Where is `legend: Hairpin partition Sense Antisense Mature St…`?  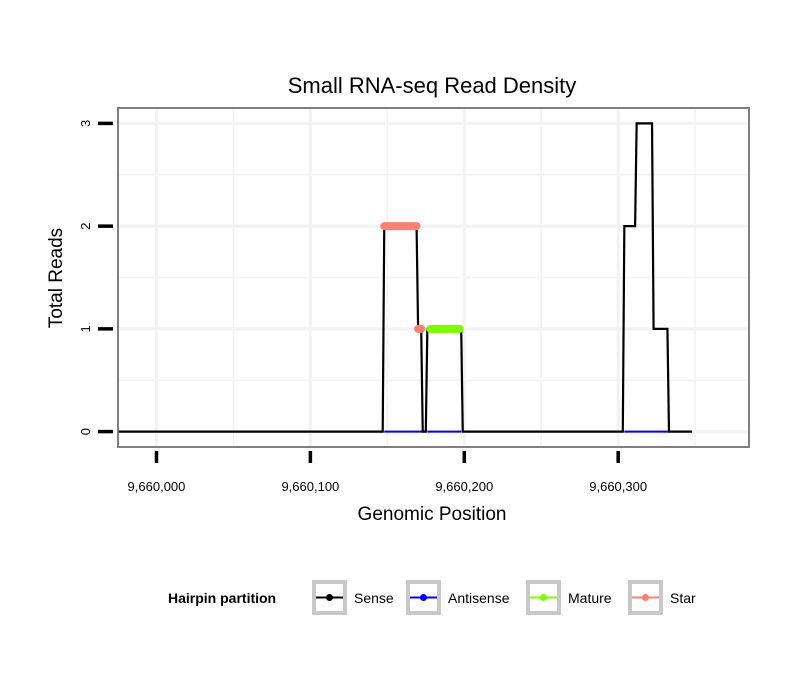 legend: Hairpin partition Sense Antisense Mature St… is located at coordinates (432, 597).